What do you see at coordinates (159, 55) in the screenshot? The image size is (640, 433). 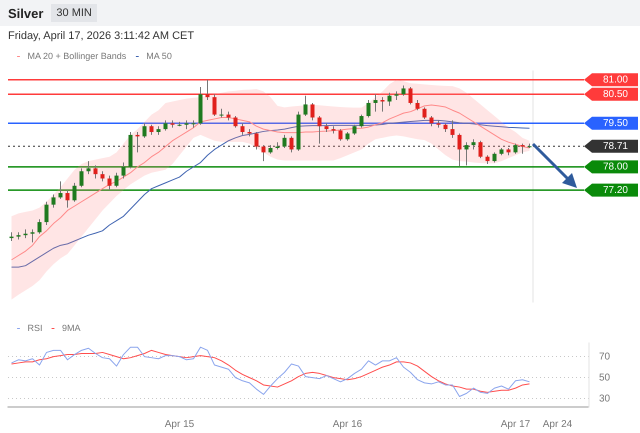 I see `legend-label: MA 50` at bounding box center [159, 55].